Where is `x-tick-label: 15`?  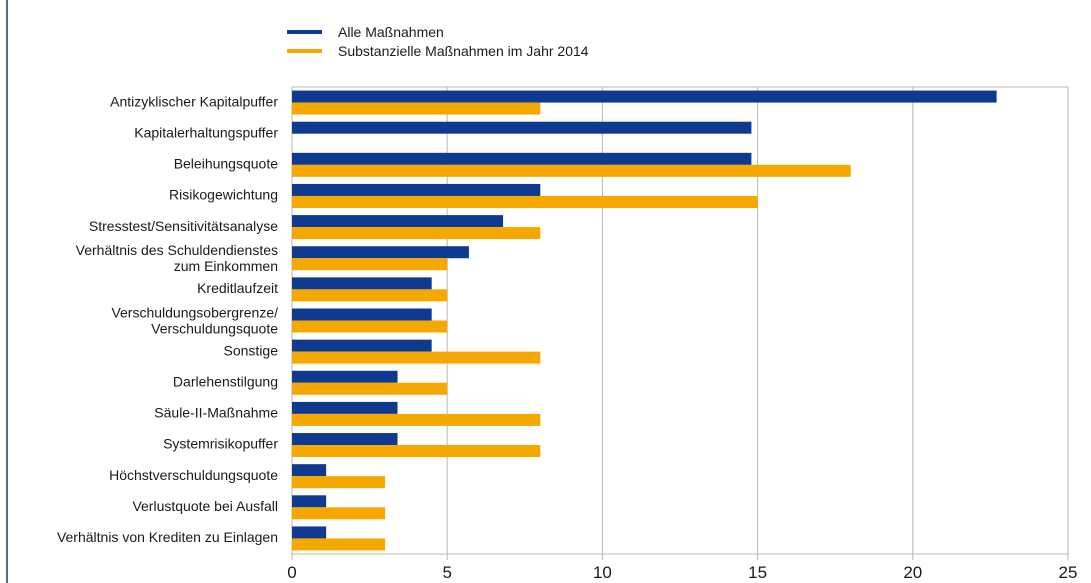 x-tick-label: 15 is located at coordinates (757, 572).